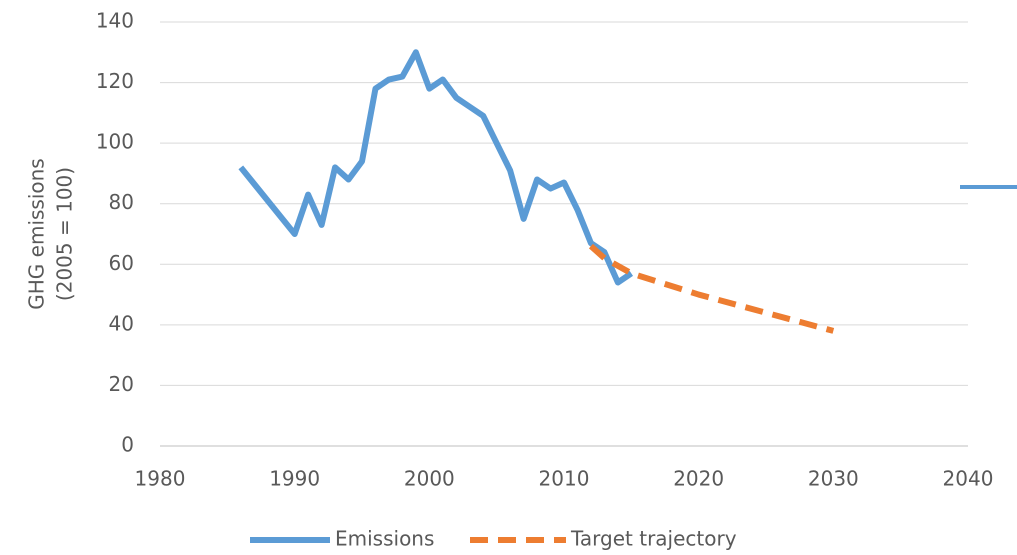 The height and width of the screenshot is (555, 1017). I want to click on x-tick-label: 2030, so click(833, 479).